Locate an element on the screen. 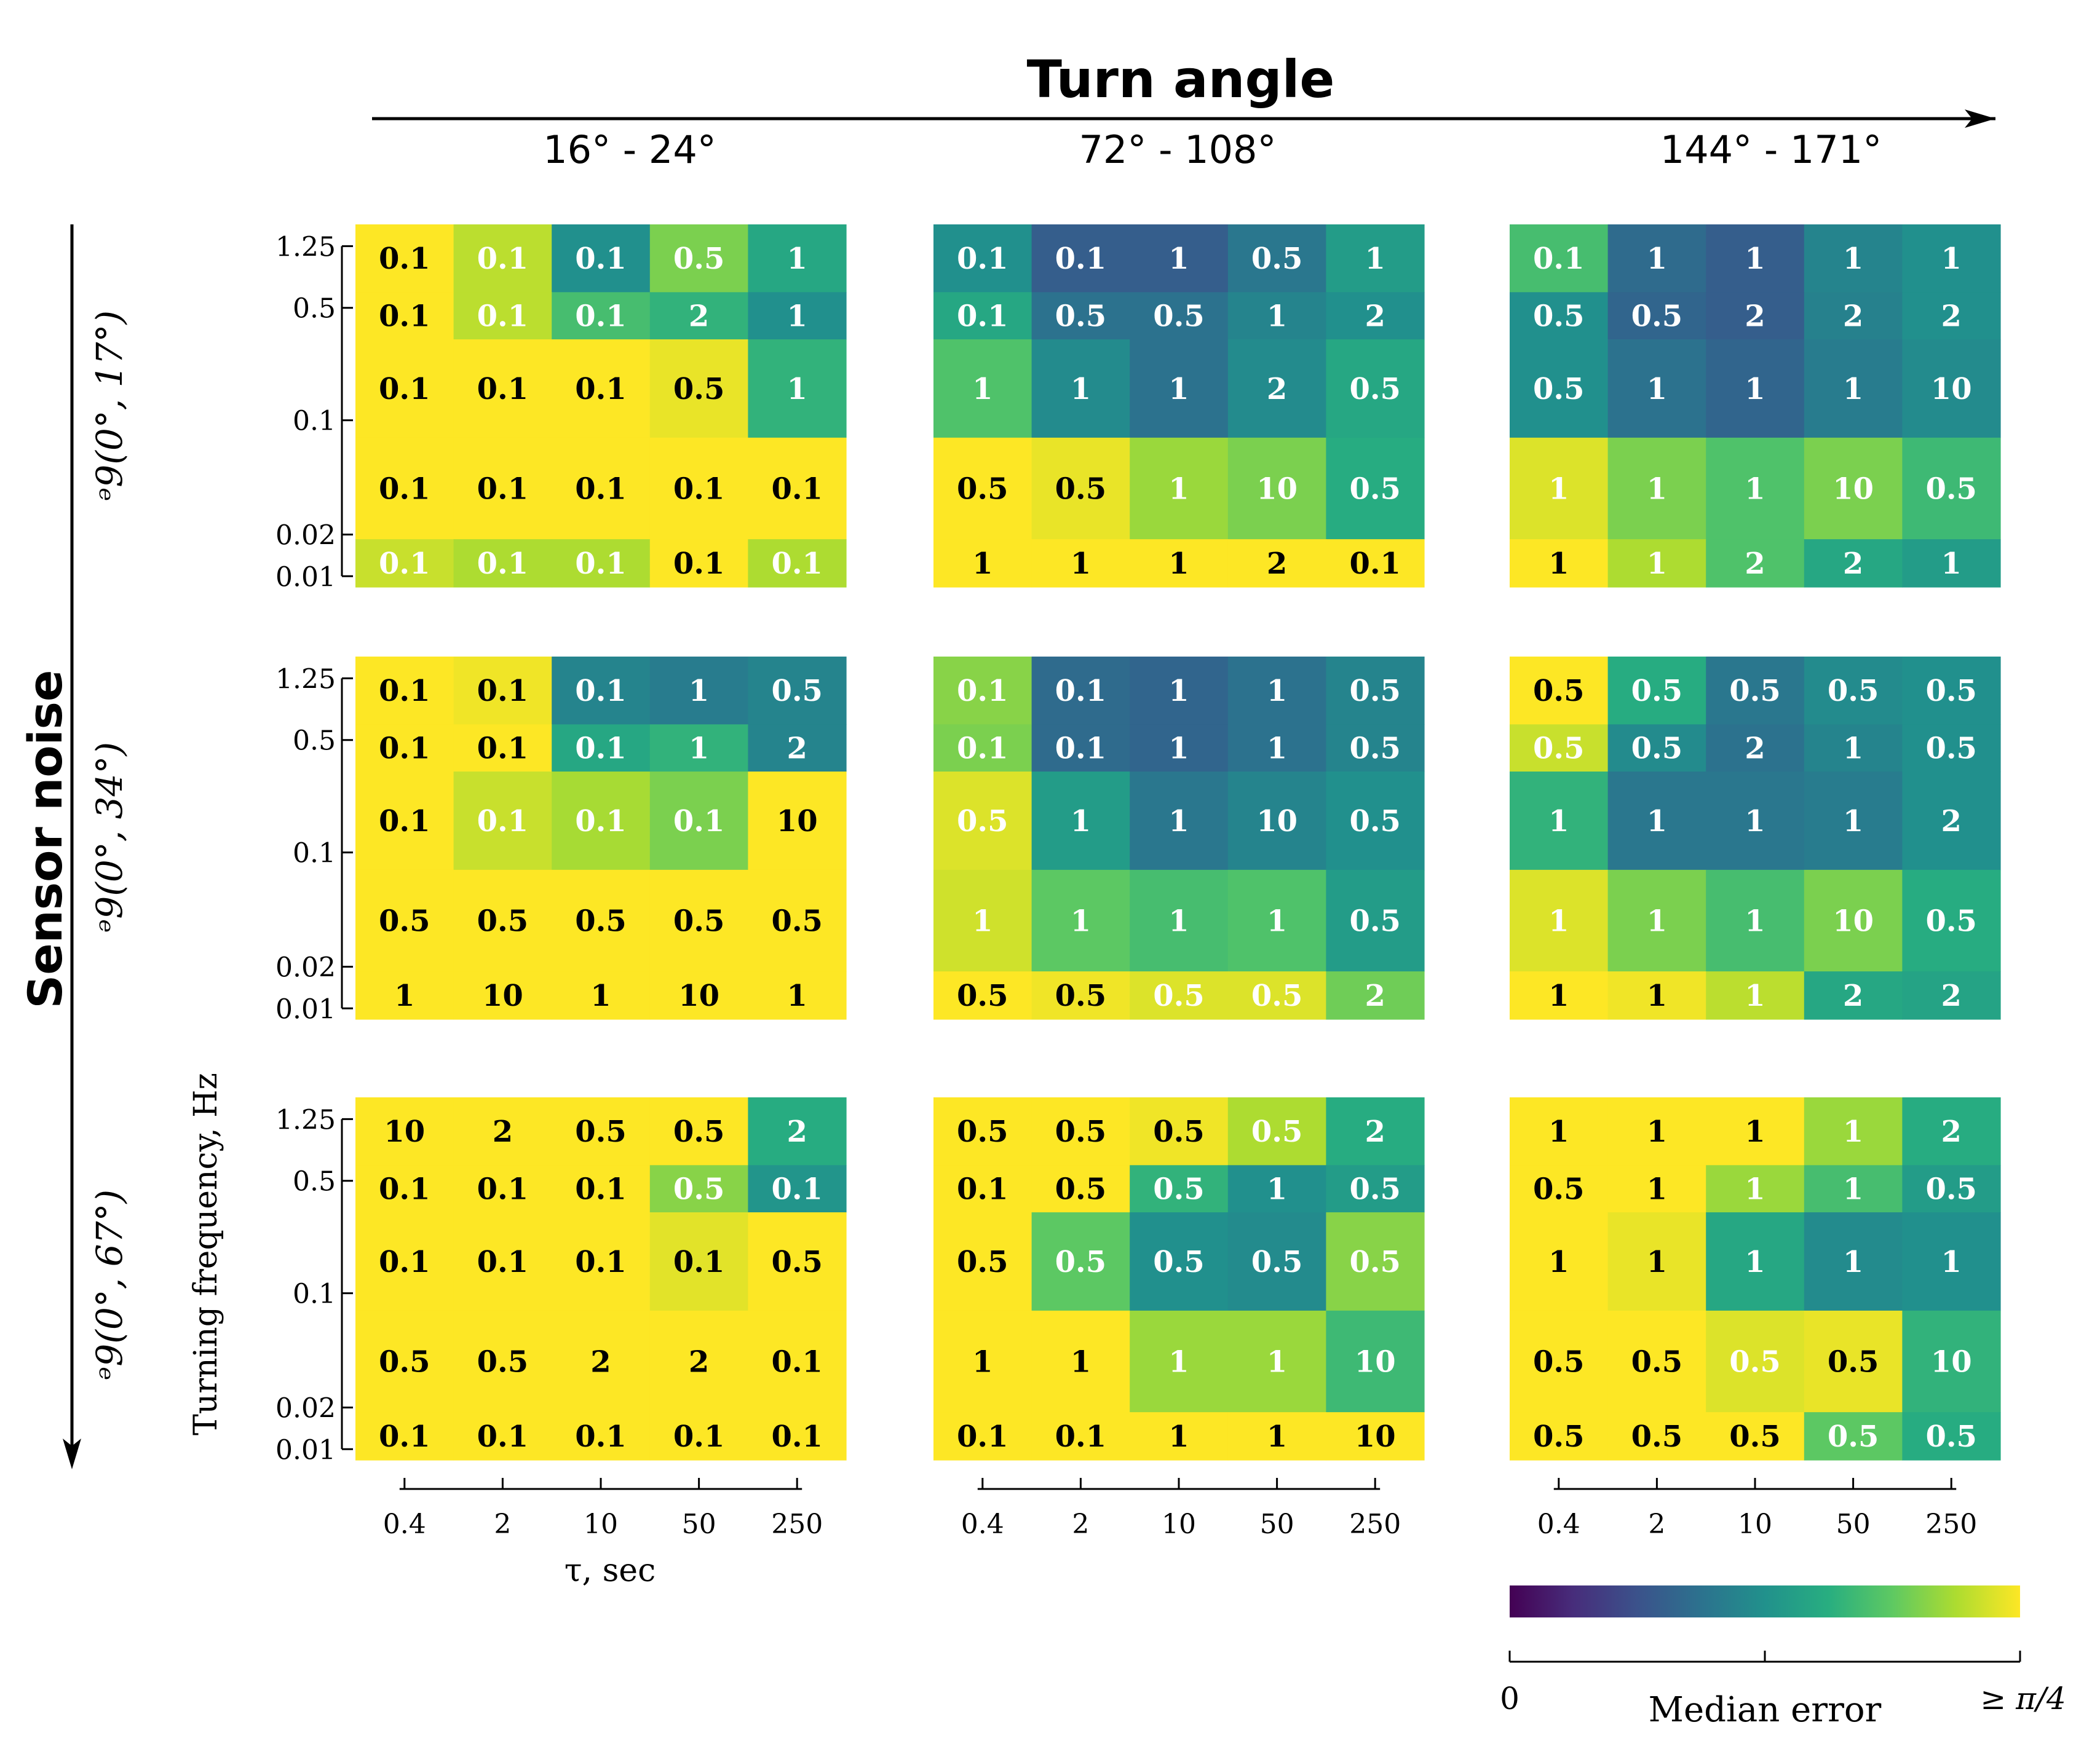 This screenshot has height=1757, width=2100. column-label-1: 16° - 24° is located at coordinates (629, 149).